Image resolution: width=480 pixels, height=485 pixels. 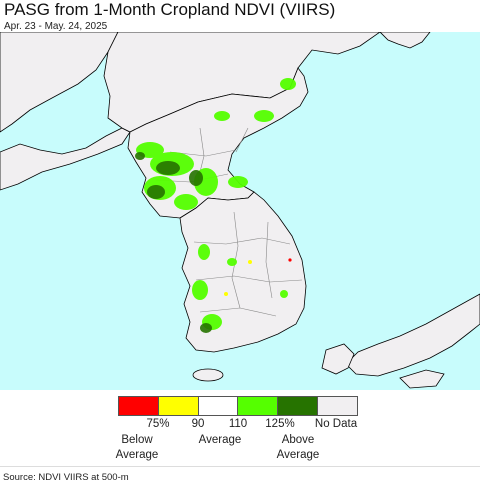 I want to click on legend-swatch-well-below, so click(x=139, y=406).